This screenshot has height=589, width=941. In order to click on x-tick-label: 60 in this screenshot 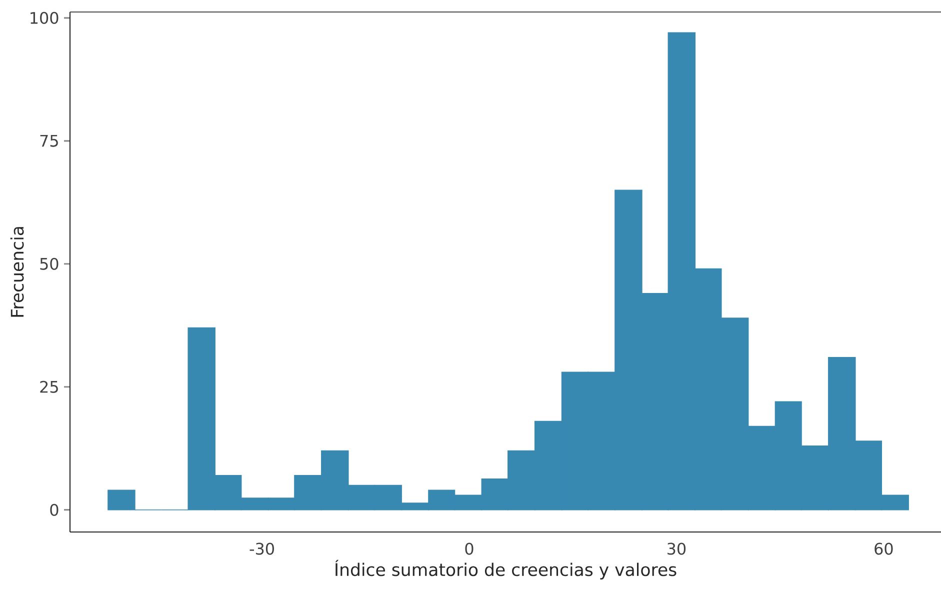, I will do `click(883, 548)`.